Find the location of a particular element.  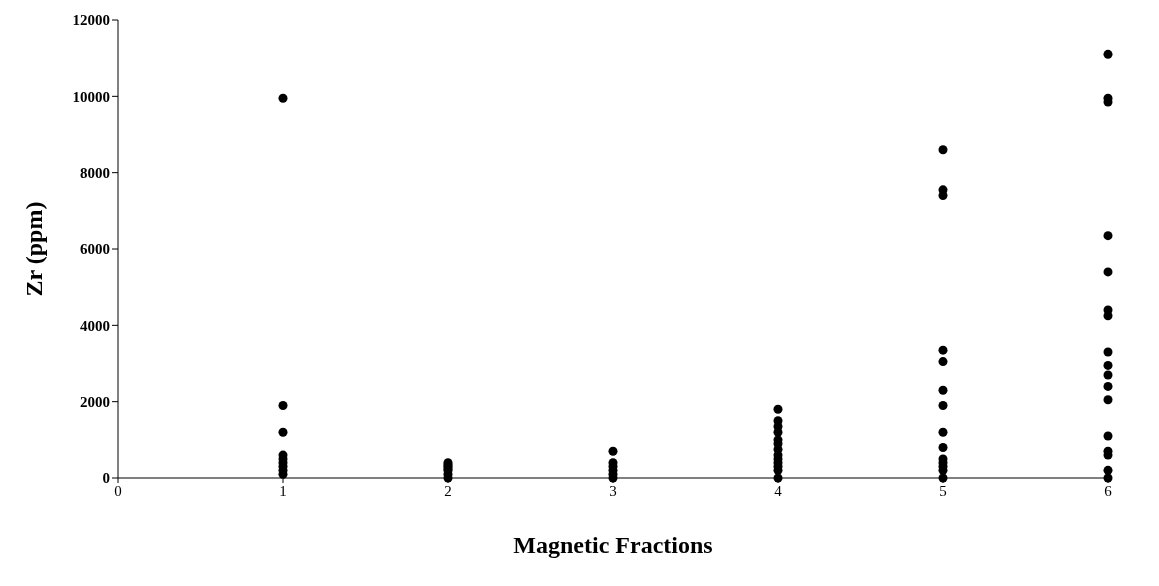

y-tick-label: 2000 is located at coordinates (95, 401).